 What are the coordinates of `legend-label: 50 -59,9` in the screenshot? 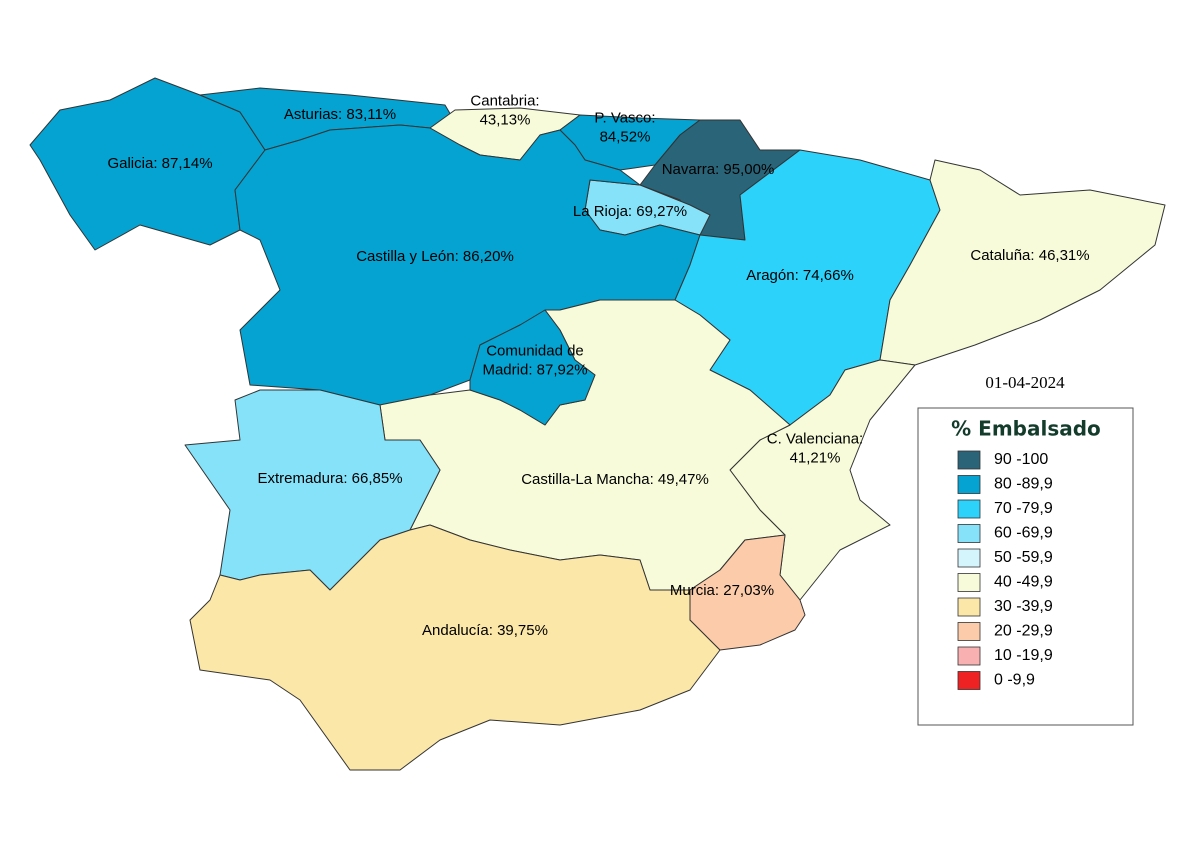 It's located at (1023, 557).